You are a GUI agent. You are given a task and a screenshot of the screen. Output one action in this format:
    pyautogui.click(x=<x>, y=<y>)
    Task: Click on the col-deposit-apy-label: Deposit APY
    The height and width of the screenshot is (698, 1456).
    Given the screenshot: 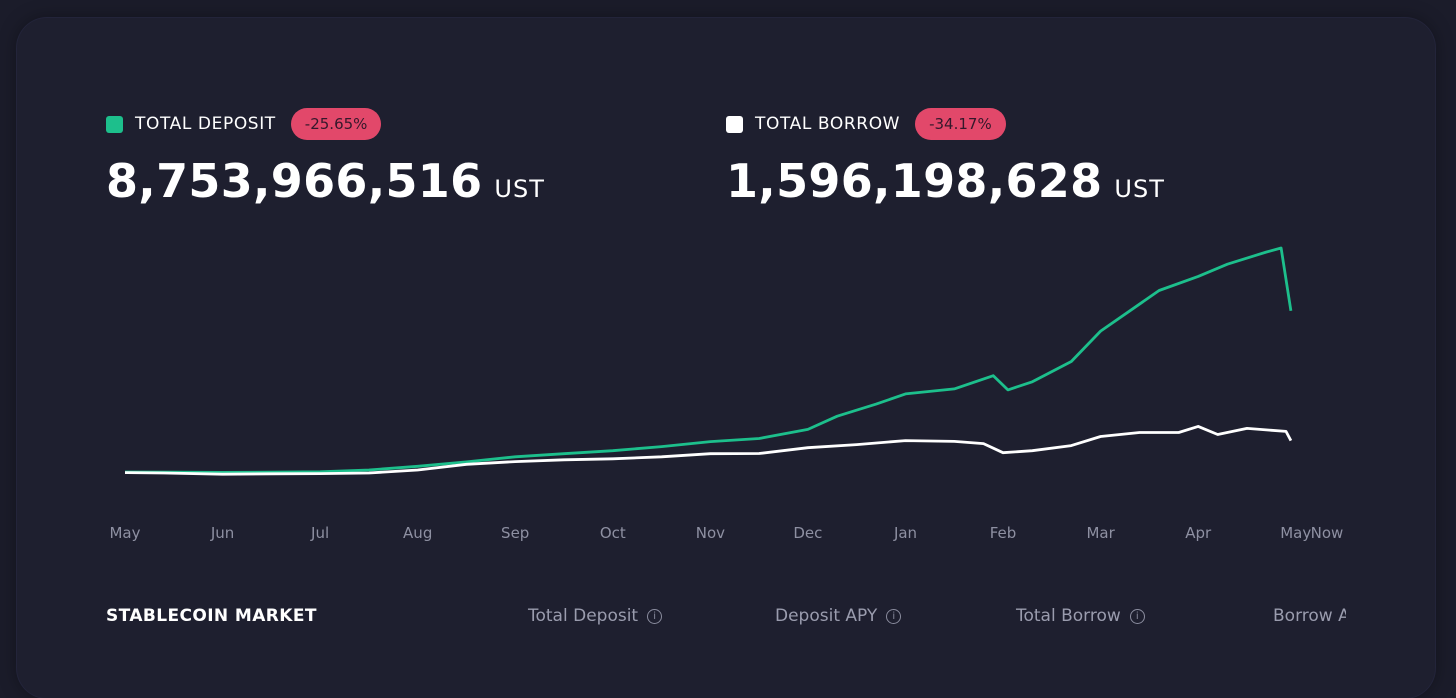 What is the action you would take?
    pyautogui.click(x=826, y=616)
    